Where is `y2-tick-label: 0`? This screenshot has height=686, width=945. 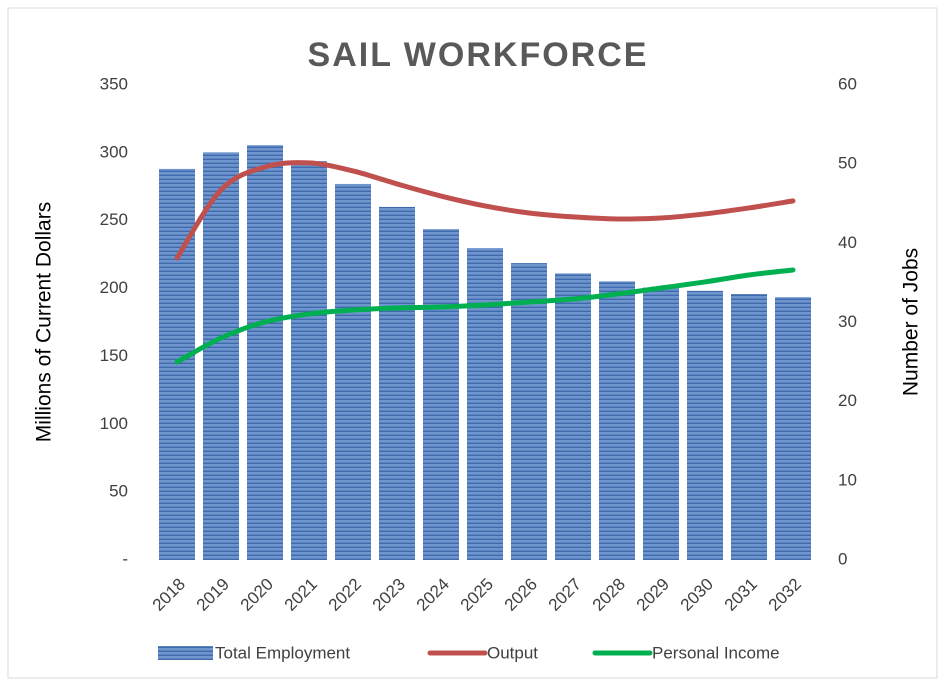 y2-tick-label: 0 is located at coordinates (842, 558).